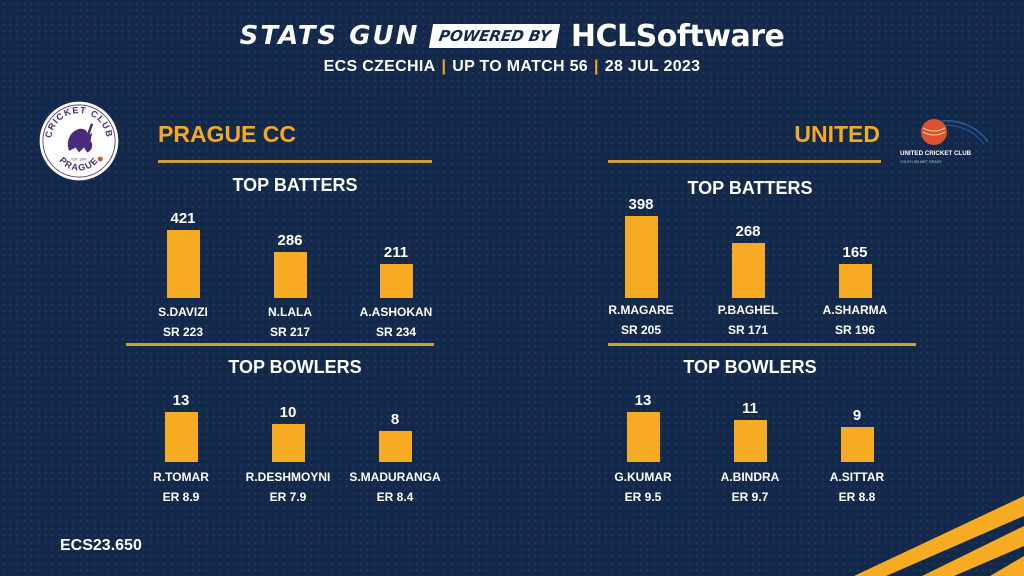 The height and width of the screenshot is (576, 1024). Describe the element at coordinates (748, 231) in the screenshot. I see `right-batters-value-label: 268` at that location.